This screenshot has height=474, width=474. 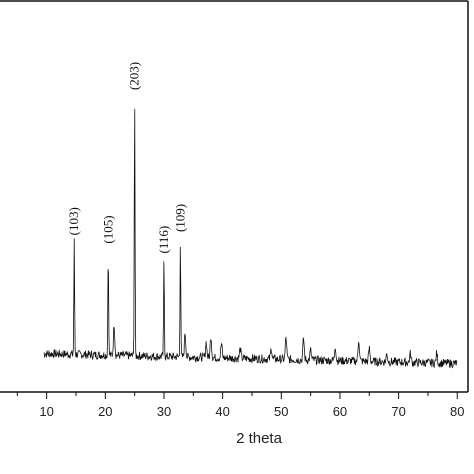 What do you see at coordinates (179, 218) in the screenshot?
I see `peak-label: (109)` at bounding box center [179, 218].